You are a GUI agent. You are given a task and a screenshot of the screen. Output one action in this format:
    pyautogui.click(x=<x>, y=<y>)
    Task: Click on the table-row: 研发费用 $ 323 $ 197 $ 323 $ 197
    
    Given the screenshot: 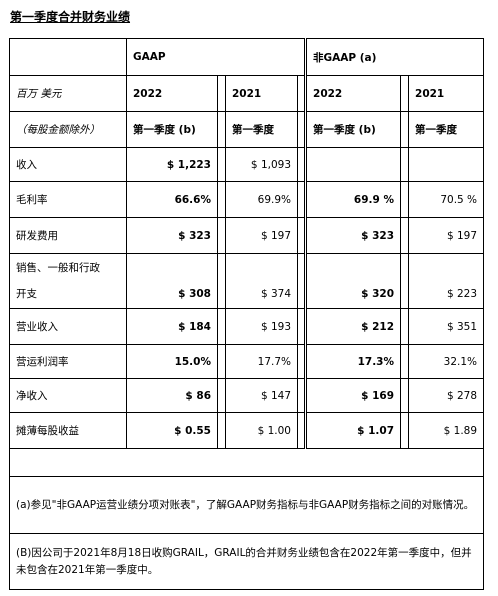 What is the action you would take?
    pyautogui.click(x=247, y=235)
    